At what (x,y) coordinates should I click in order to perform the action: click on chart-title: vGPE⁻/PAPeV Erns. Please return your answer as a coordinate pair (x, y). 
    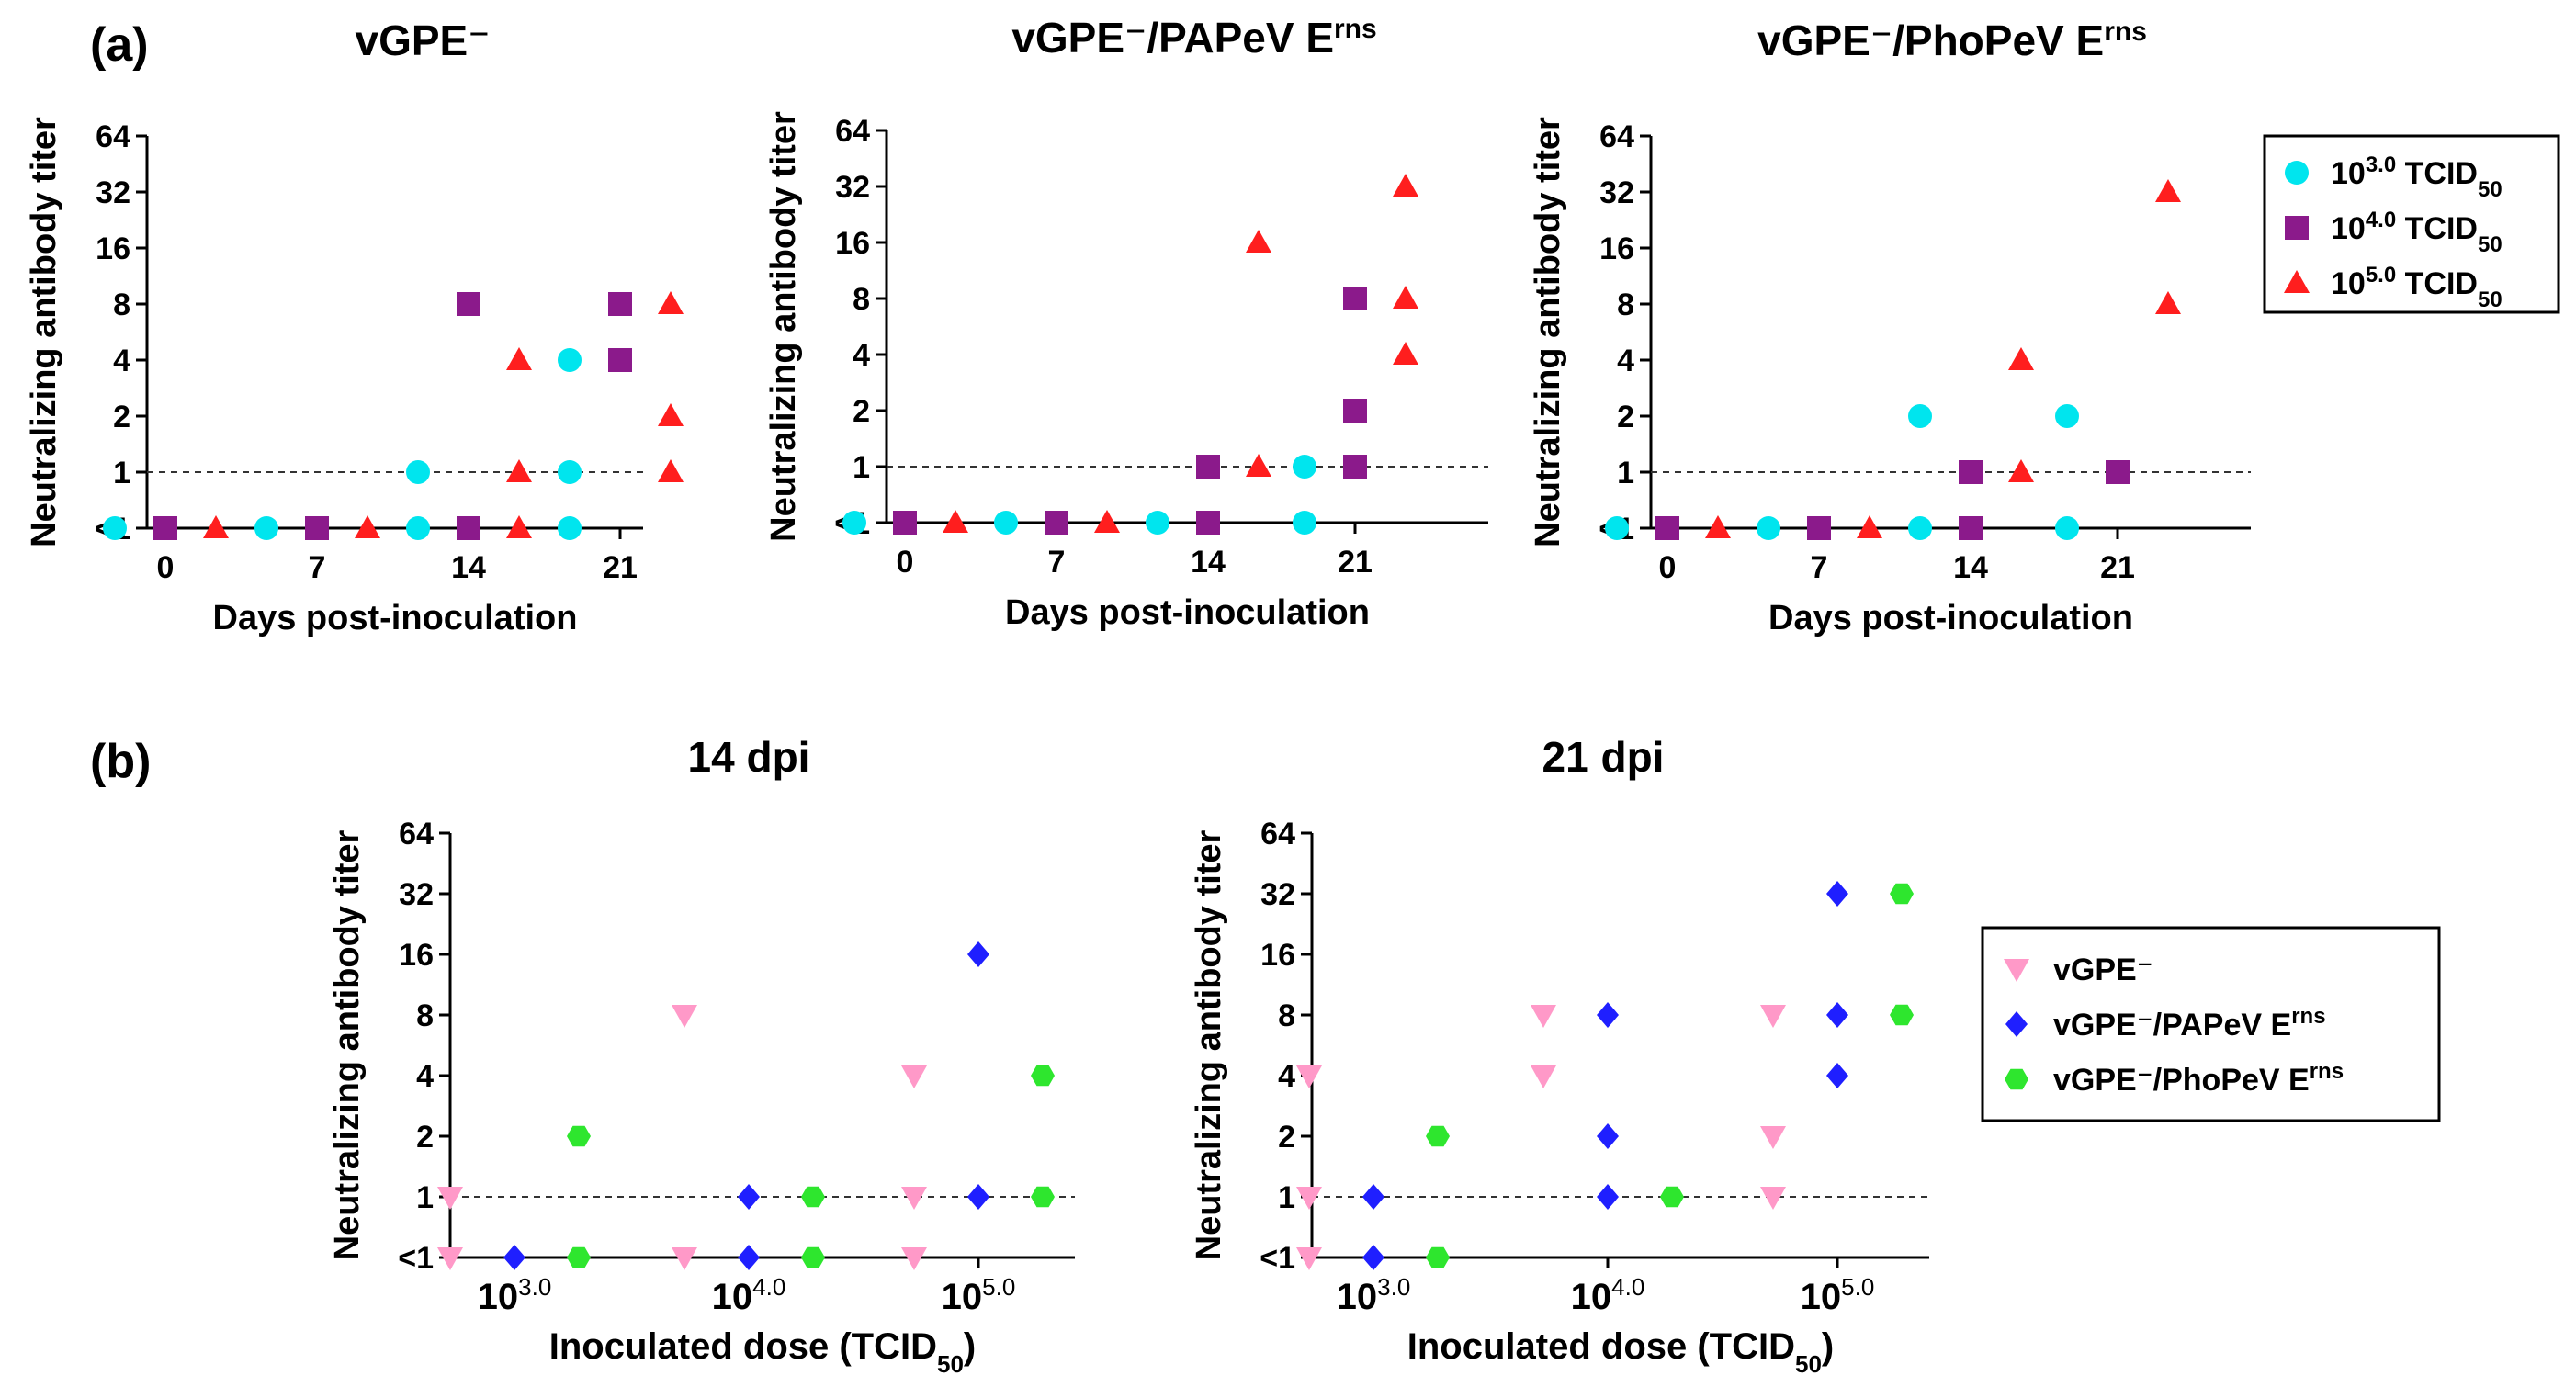
    Looking at the image, I should click on (1193, 38).